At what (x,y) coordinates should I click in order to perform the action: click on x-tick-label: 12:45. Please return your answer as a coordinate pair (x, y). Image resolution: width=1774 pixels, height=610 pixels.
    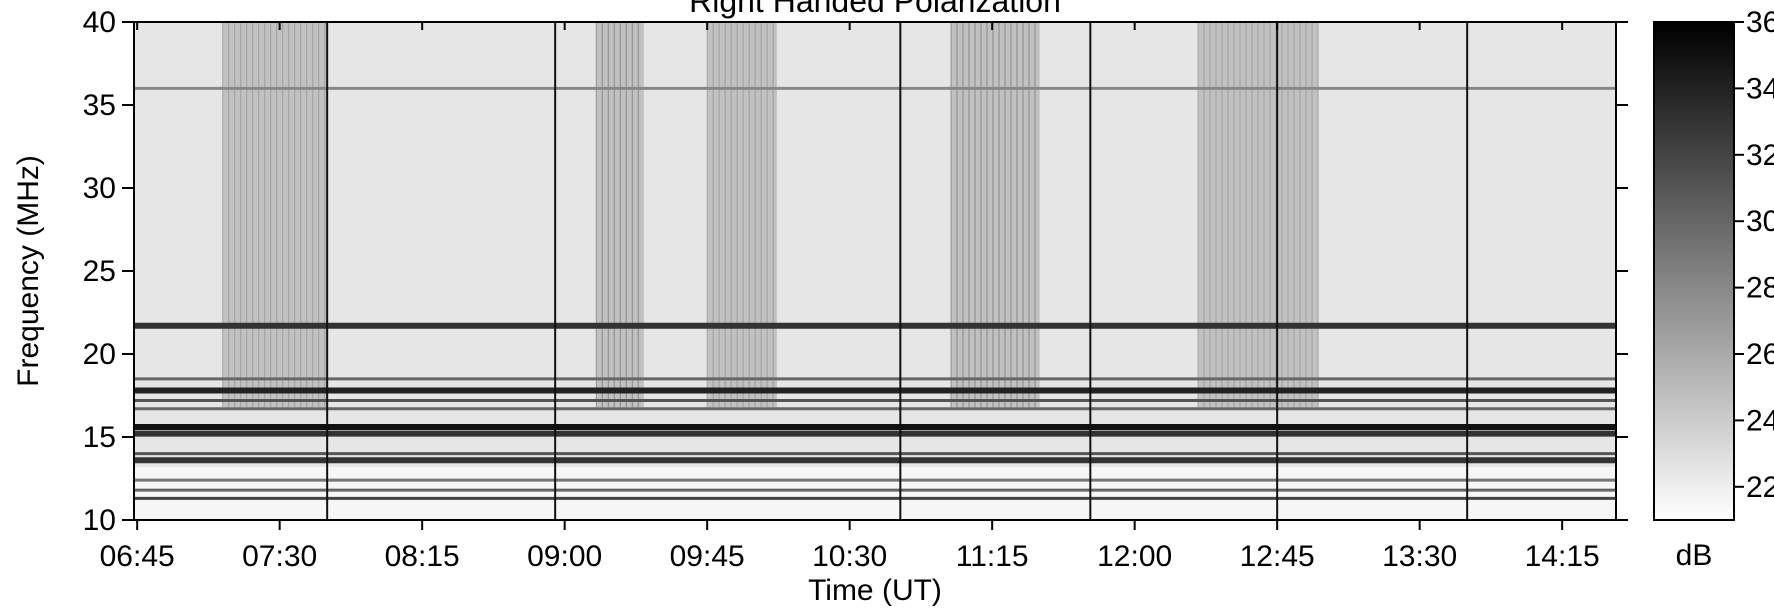
    Looking at the image, I should click on (1277, 556).